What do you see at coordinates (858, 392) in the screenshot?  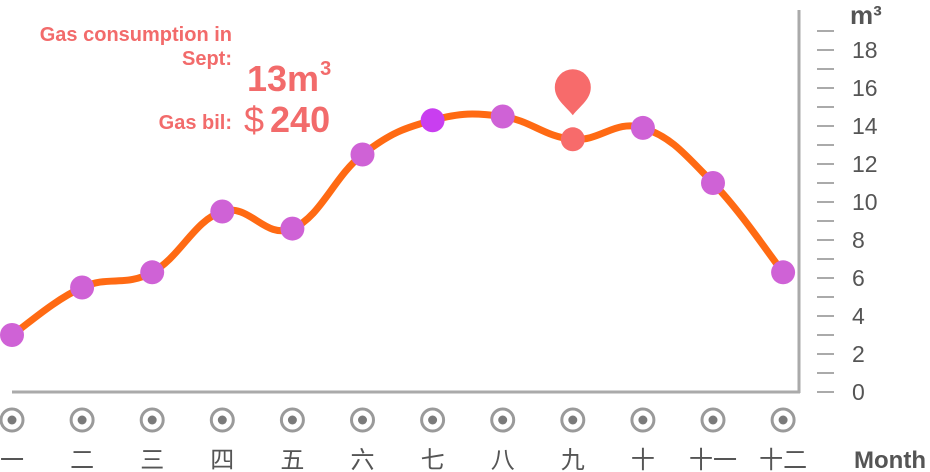 I see `y-tick-label: 0` at bounding box center [858, 392].